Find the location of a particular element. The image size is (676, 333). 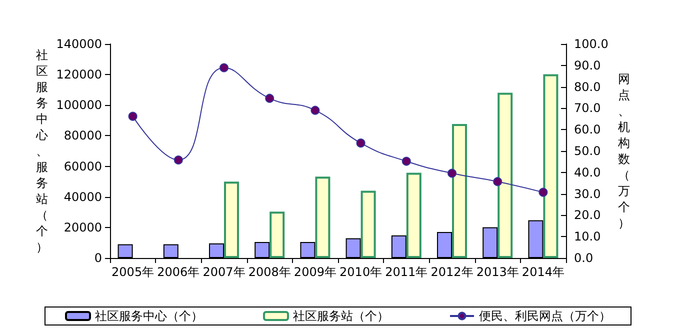

y-tick-label: 80000 is located at coordinates (83, 135).